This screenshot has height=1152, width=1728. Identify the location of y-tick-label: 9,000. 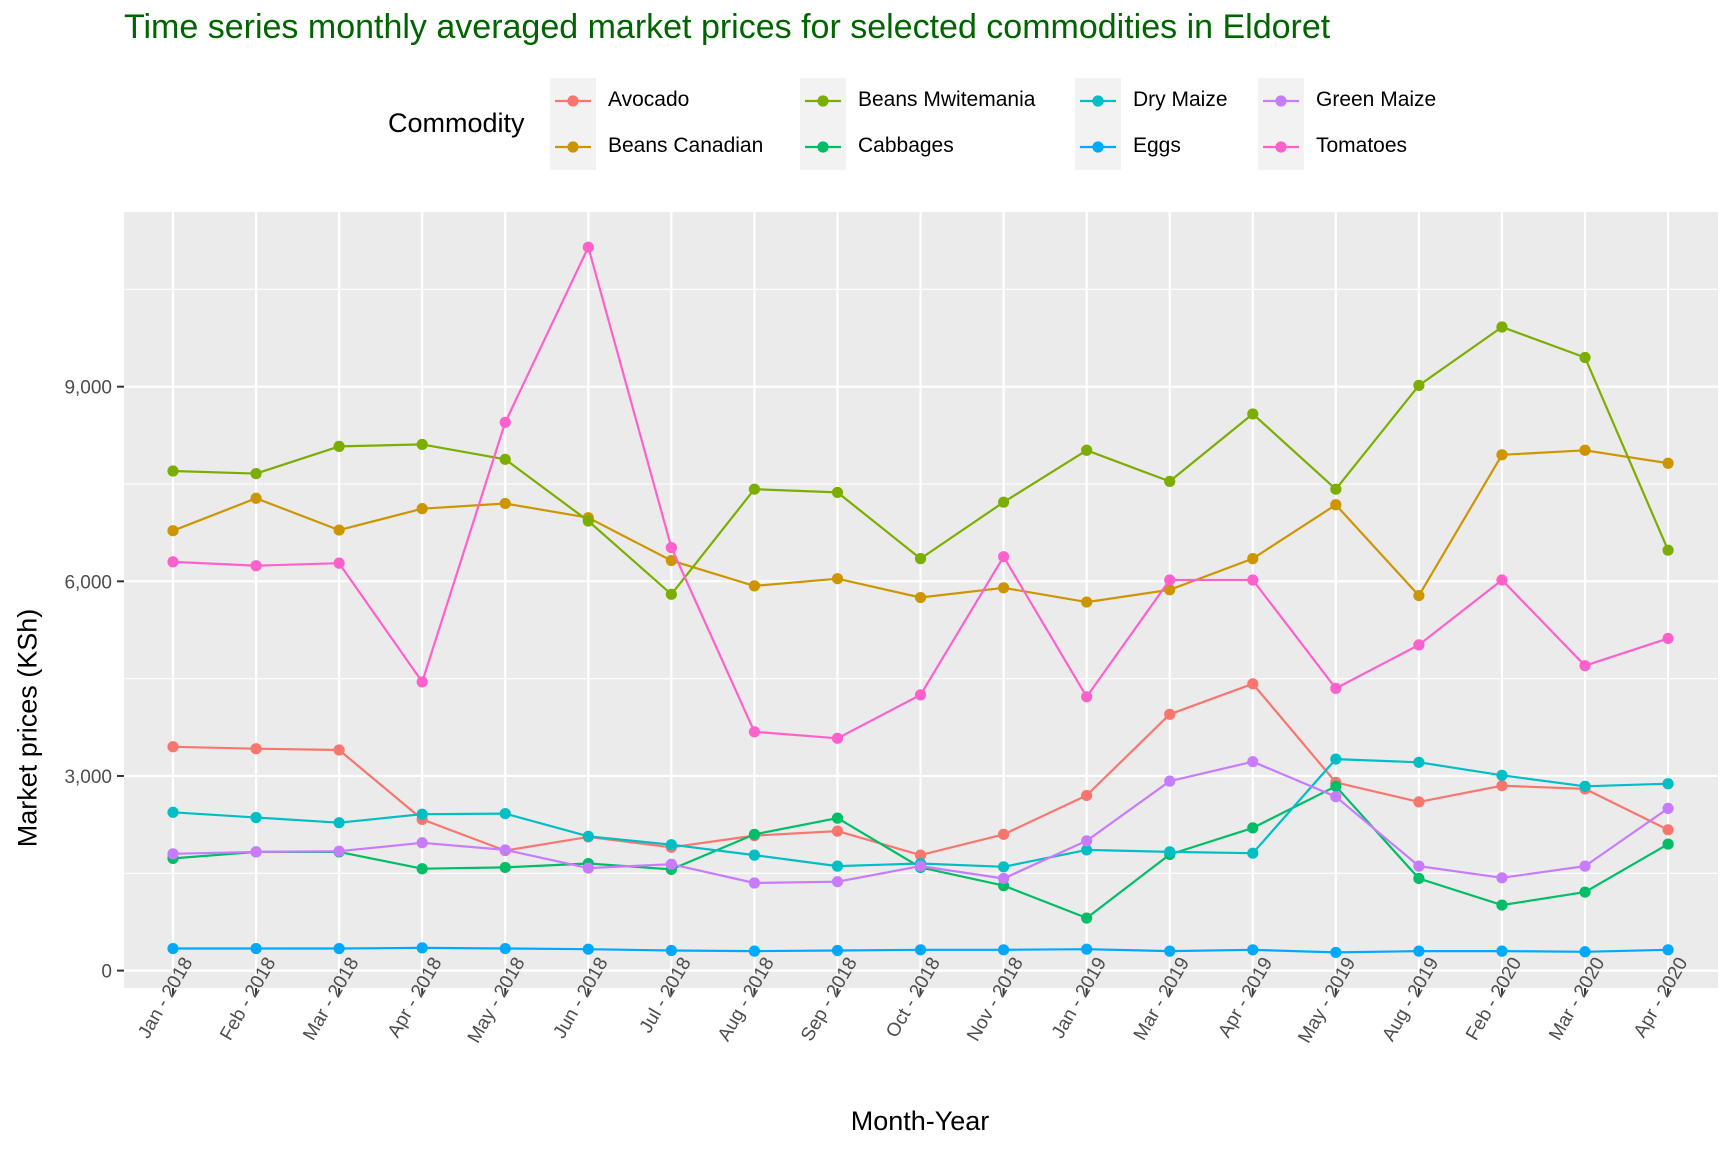
(88, 388).